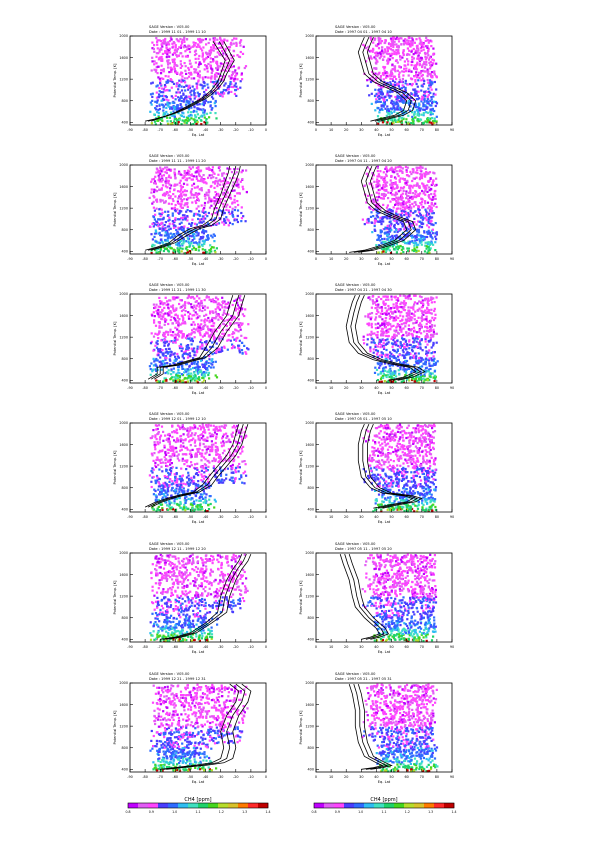 This screenshot has height=842, width=595. I want to click on x-tick-label: -60, so click(176, 388).